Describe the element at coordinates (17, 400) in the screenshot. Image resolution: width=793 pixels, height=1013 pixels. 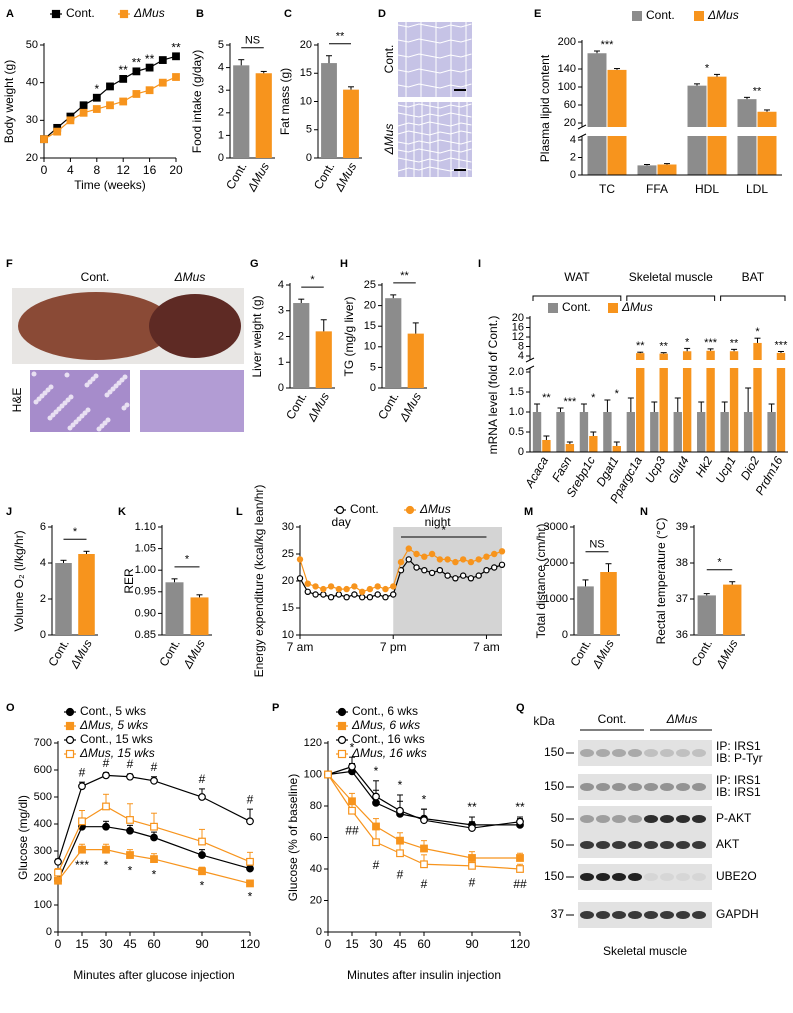
I see `row-label: H&E` at that location.